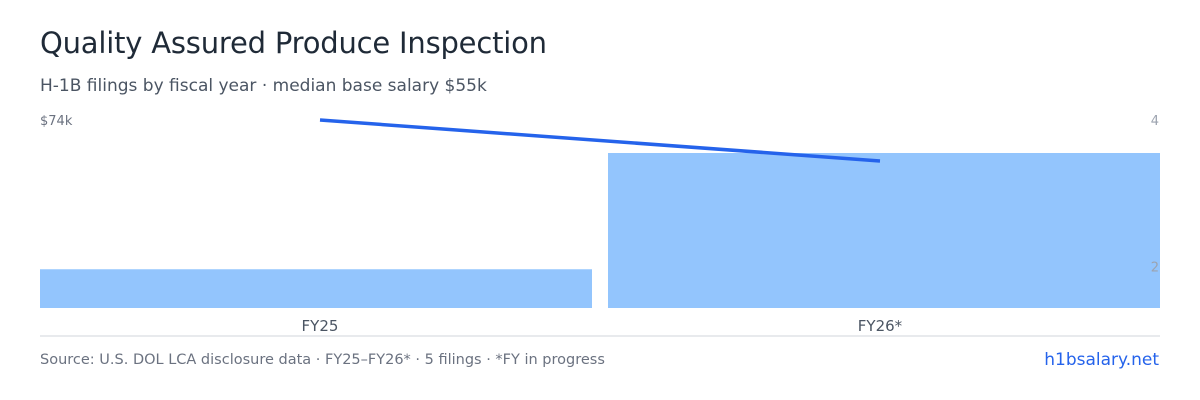 The width and height of the screenshot is (1200, 400). Describe the element at coordinates (880, 326) in the screenshot. I see `x-tick-label: FY26*` at that location.